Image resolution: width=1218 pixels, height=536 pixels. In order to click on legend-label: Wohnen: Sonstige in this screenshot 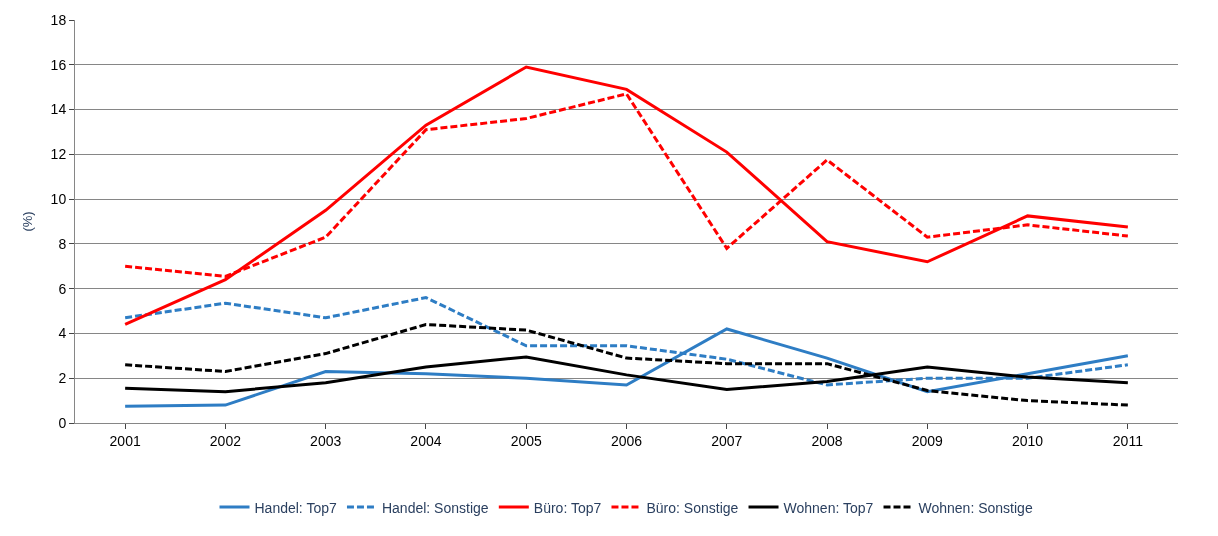, I will do `click(975, 507)`.